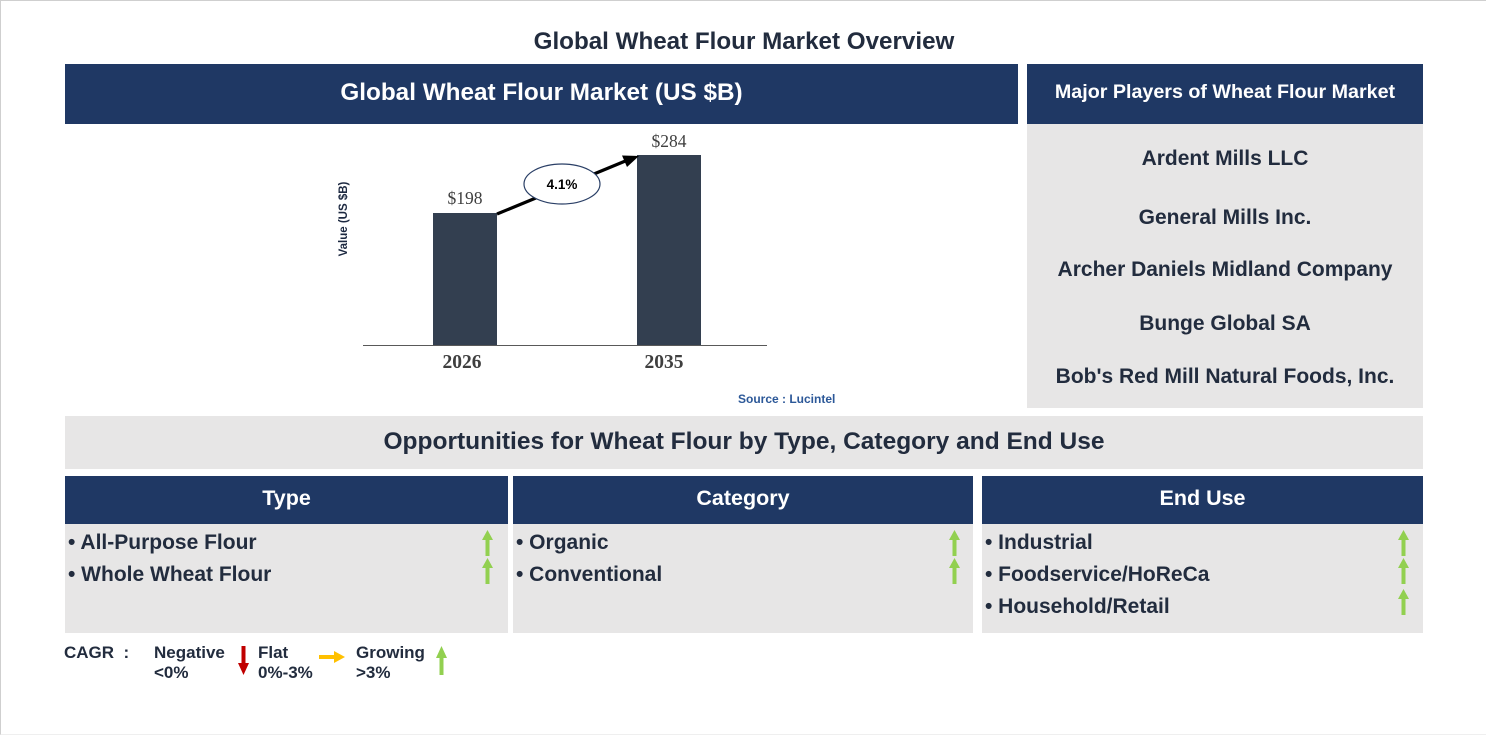 The width and height of the screenshot is (1486, 735). Describe the element at coordinates (344, 218) in the screenshot. I see `svg-text: Value (US $B)` at that location.